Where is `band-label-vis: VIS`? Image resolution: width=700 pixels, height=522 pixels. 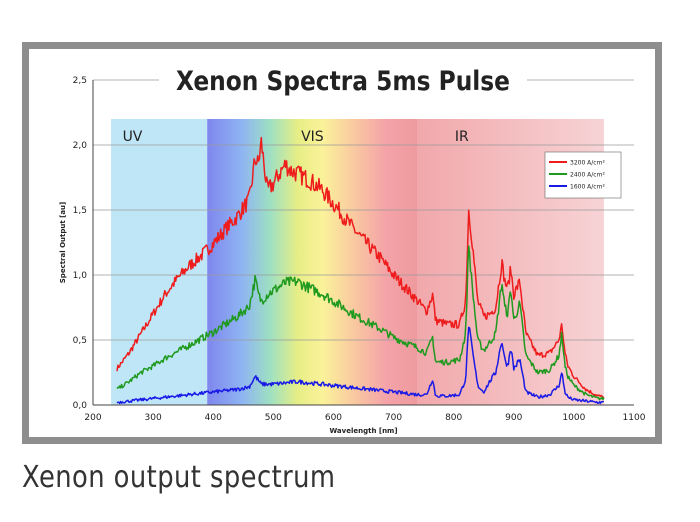
band-label-vis: VIS is located at coordinates (312, 137).